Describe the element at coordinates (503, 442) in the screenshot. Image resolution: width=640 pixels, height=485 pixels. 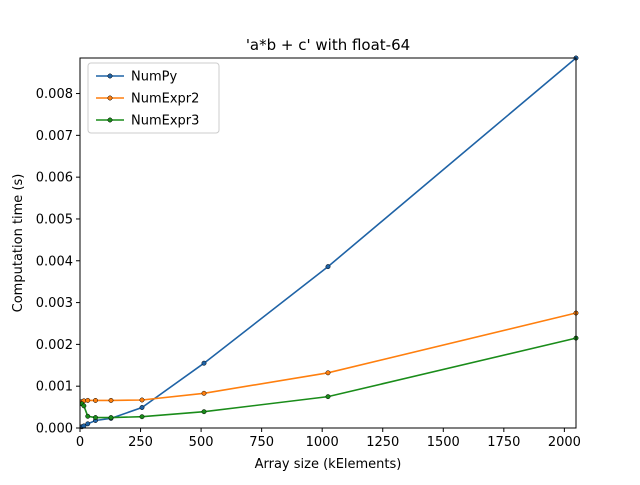
I see `x-tick-label: 1750` at that location.